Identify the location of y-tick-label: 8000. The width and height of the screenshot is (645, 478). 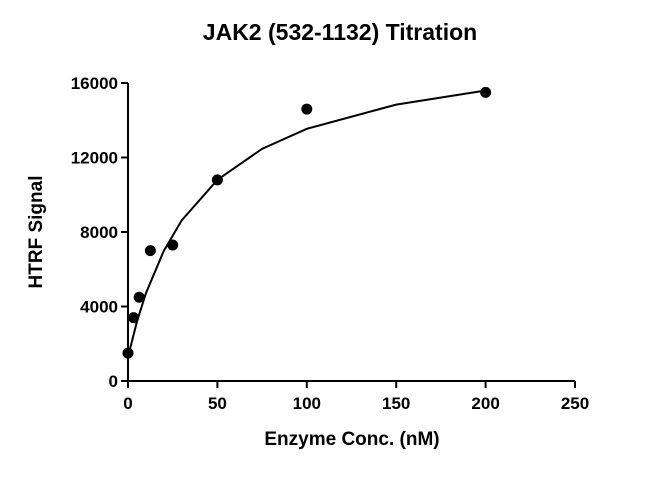
(99, 232).